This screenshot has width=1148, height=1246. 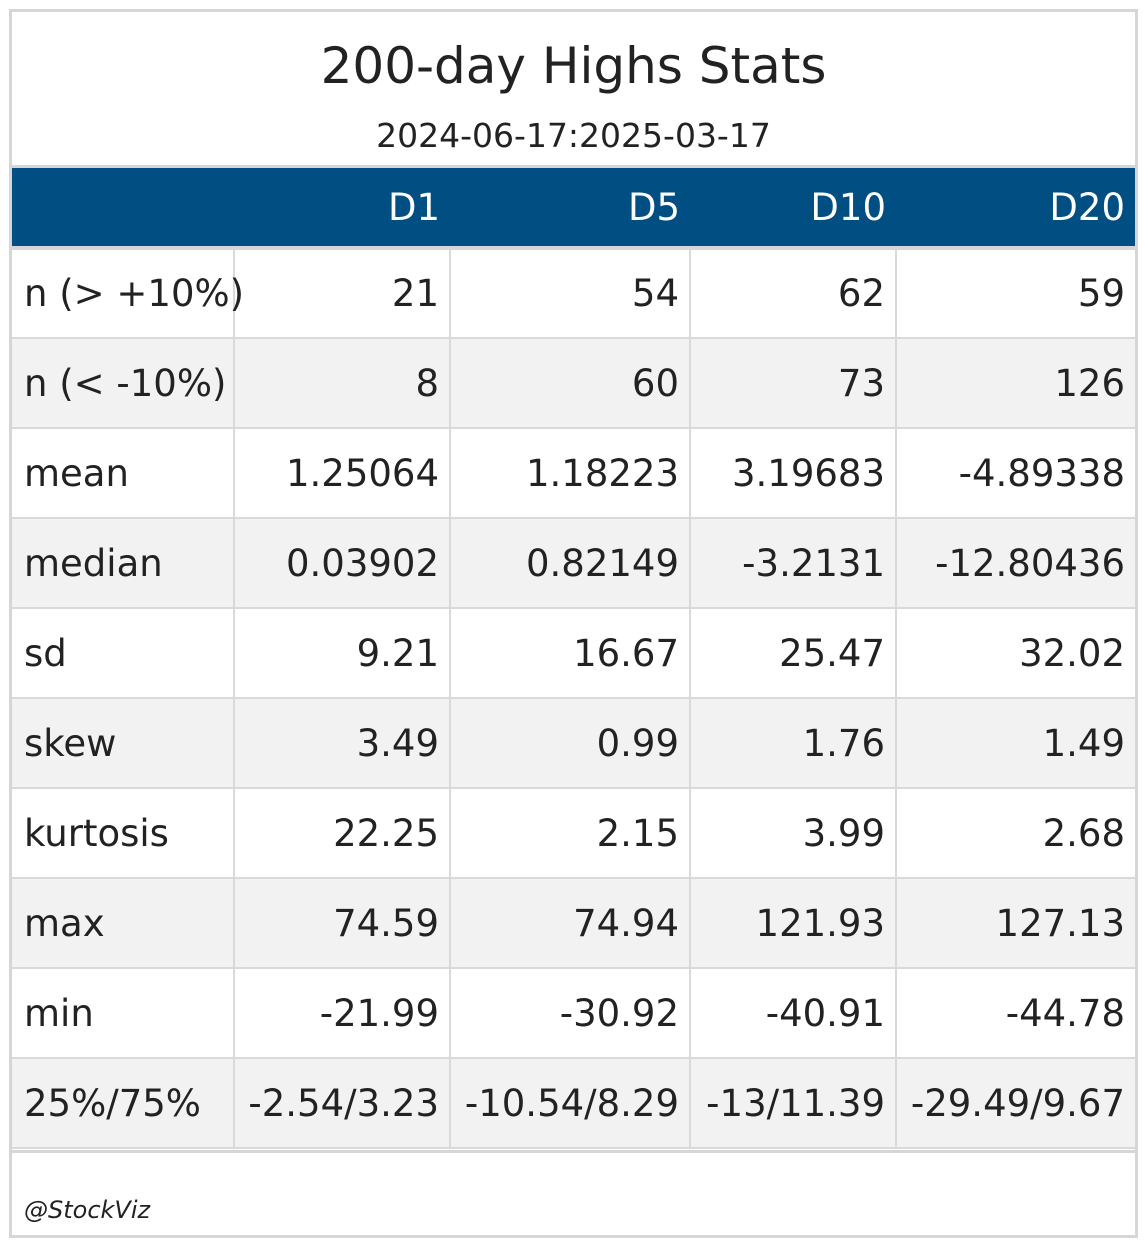 What do you see at coordinates (342, 563) in the screenshot?
I see `table-cell: 0.03902` at bounding box center [342, 563].